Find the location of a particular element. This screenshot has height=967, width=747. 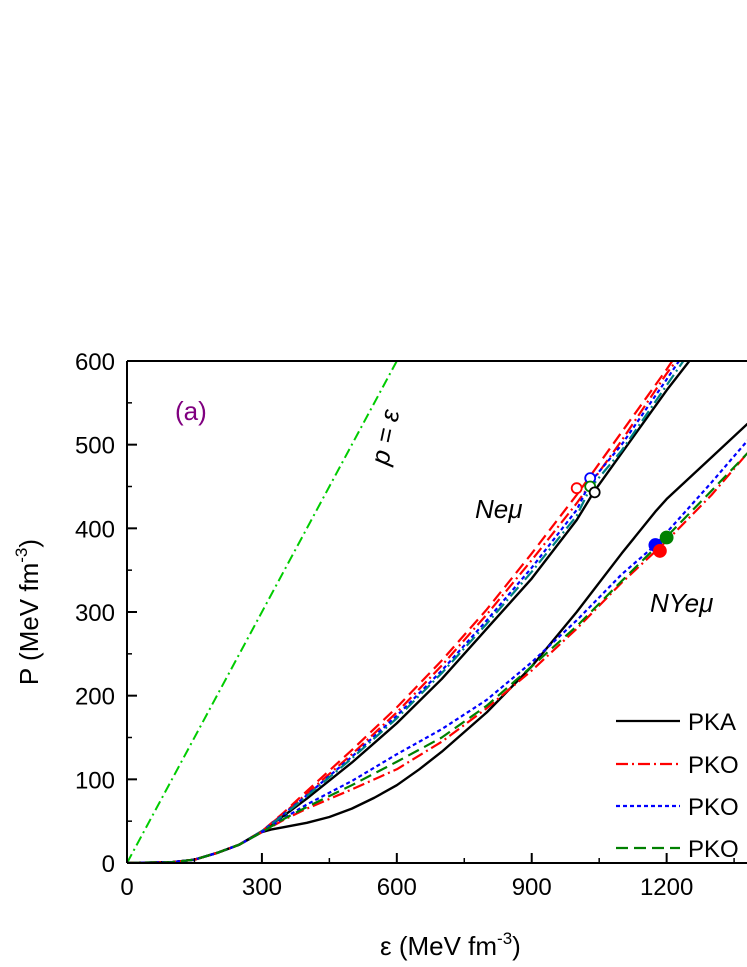

panel-label: (a) is located at coordinates (191, 411).